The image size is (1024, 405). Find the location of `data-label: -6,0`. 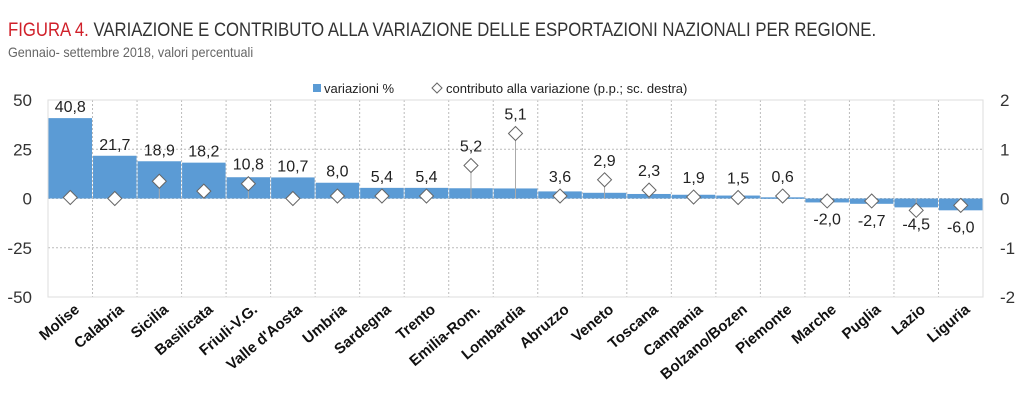

data-label: -6,0 is located at coordinates (961, 227).